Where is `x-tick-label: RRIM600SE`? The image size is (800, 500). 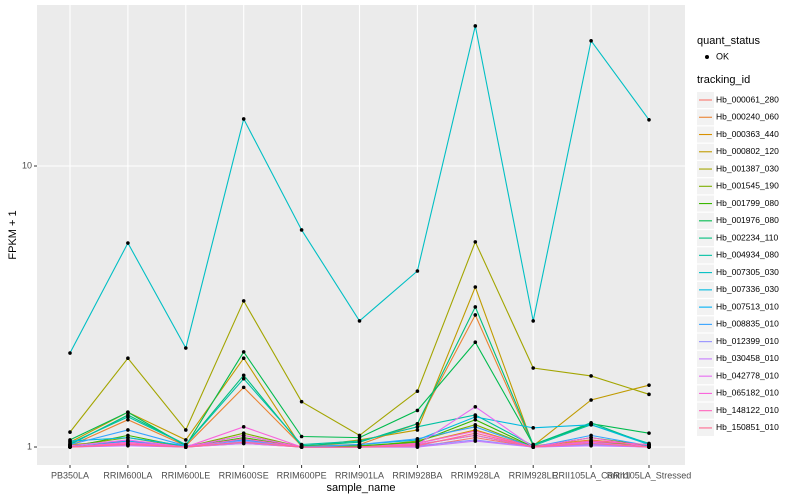
x-tick-label: RRIM600SE is located at coordinates (244, 475).